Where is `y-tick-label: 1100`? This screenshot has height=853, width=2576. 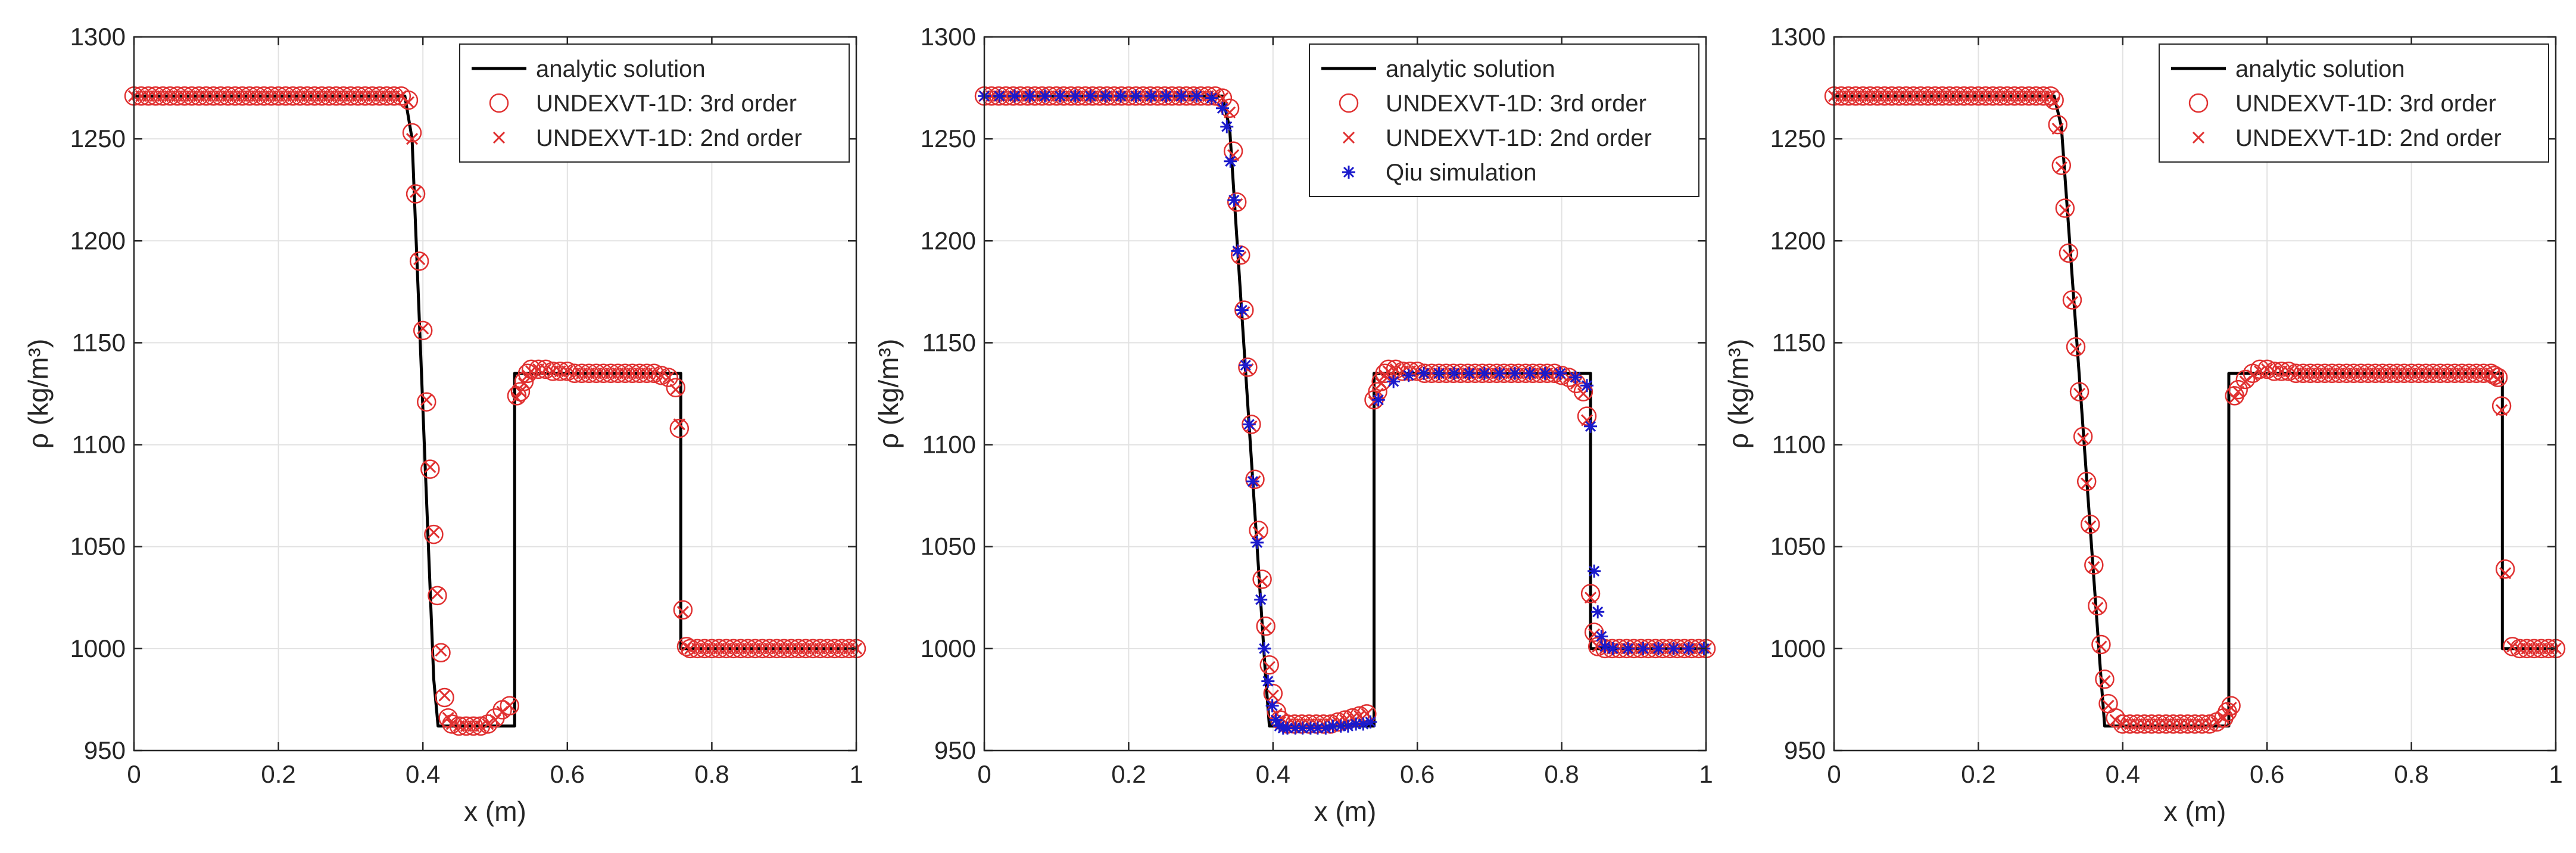
y-tick-label: 1100 is located at coordinates (99, 445).